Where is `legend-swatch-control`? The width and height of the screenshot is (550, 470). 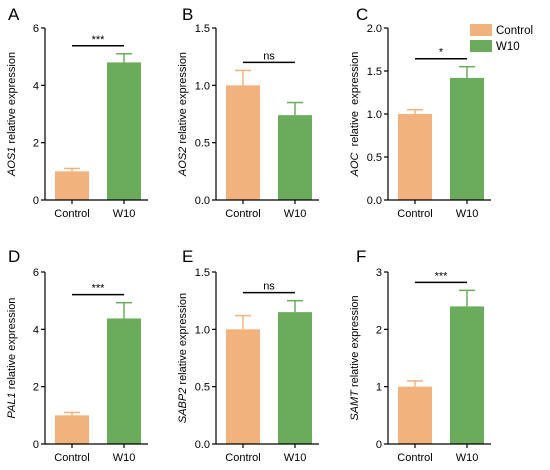
legend-swatch-control is located at coordinates (481, 30).